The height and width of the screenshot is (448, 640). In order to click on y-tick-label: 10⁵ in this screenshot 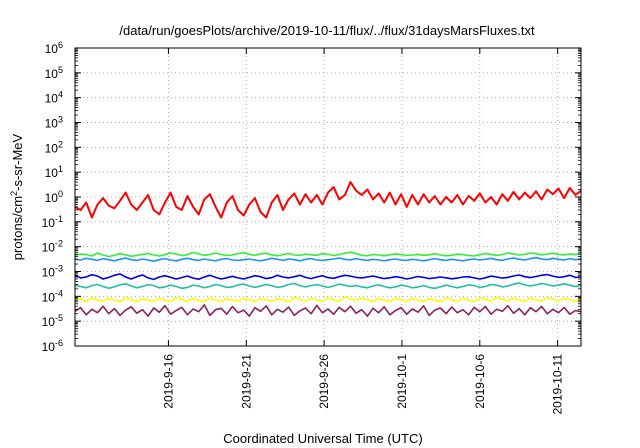, I will do `click(54, 73)`.